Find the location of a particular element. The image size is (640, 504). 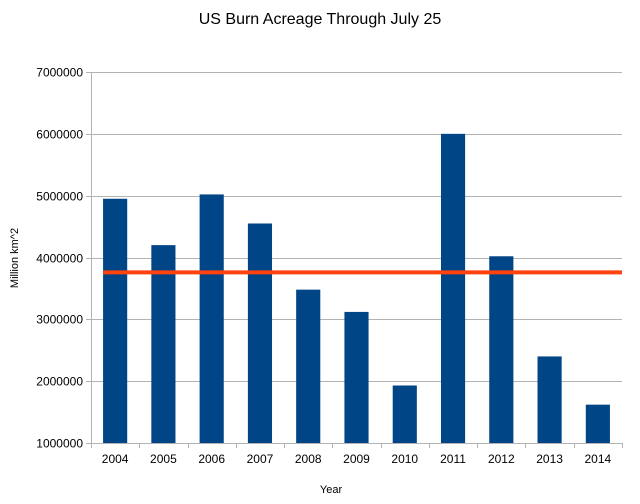

x-tick-label: 2009 is located at coordinates (356, 459).